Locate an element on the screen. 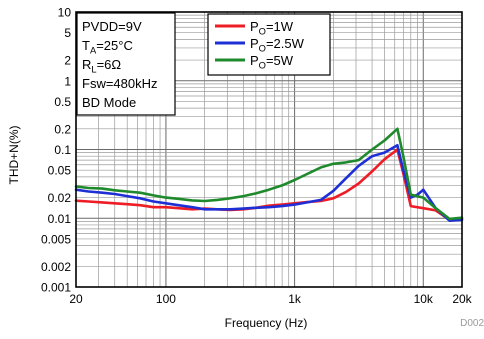 The height and width of the screenshot is (339, 484). y-tick-label: 0.001 is located at coordinates (56, 288).